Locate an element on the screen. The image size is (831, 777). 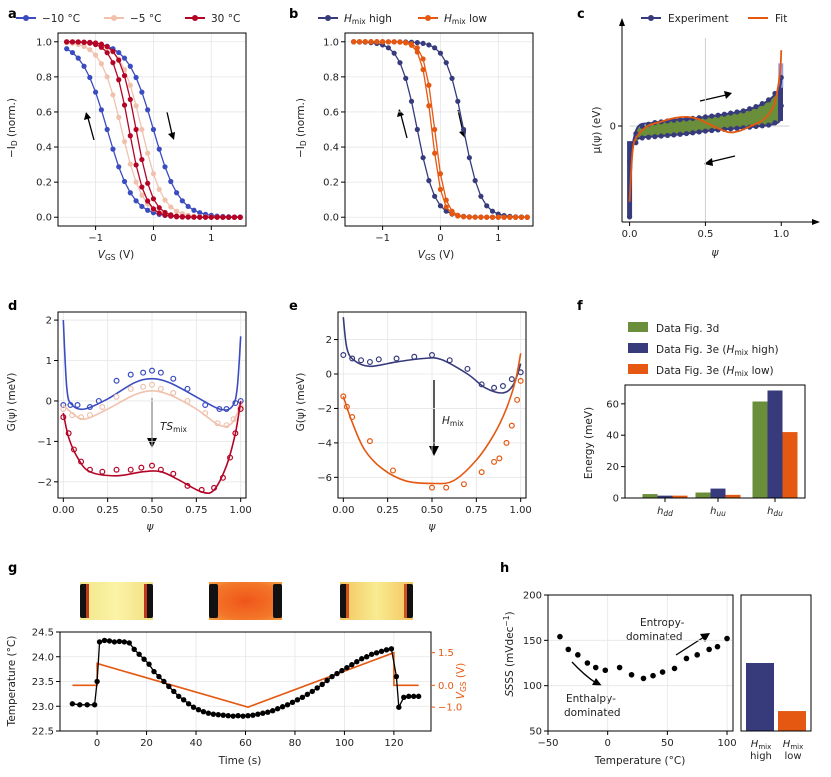
x-axis-label-d: ψ is located at coordinates (151, 527).